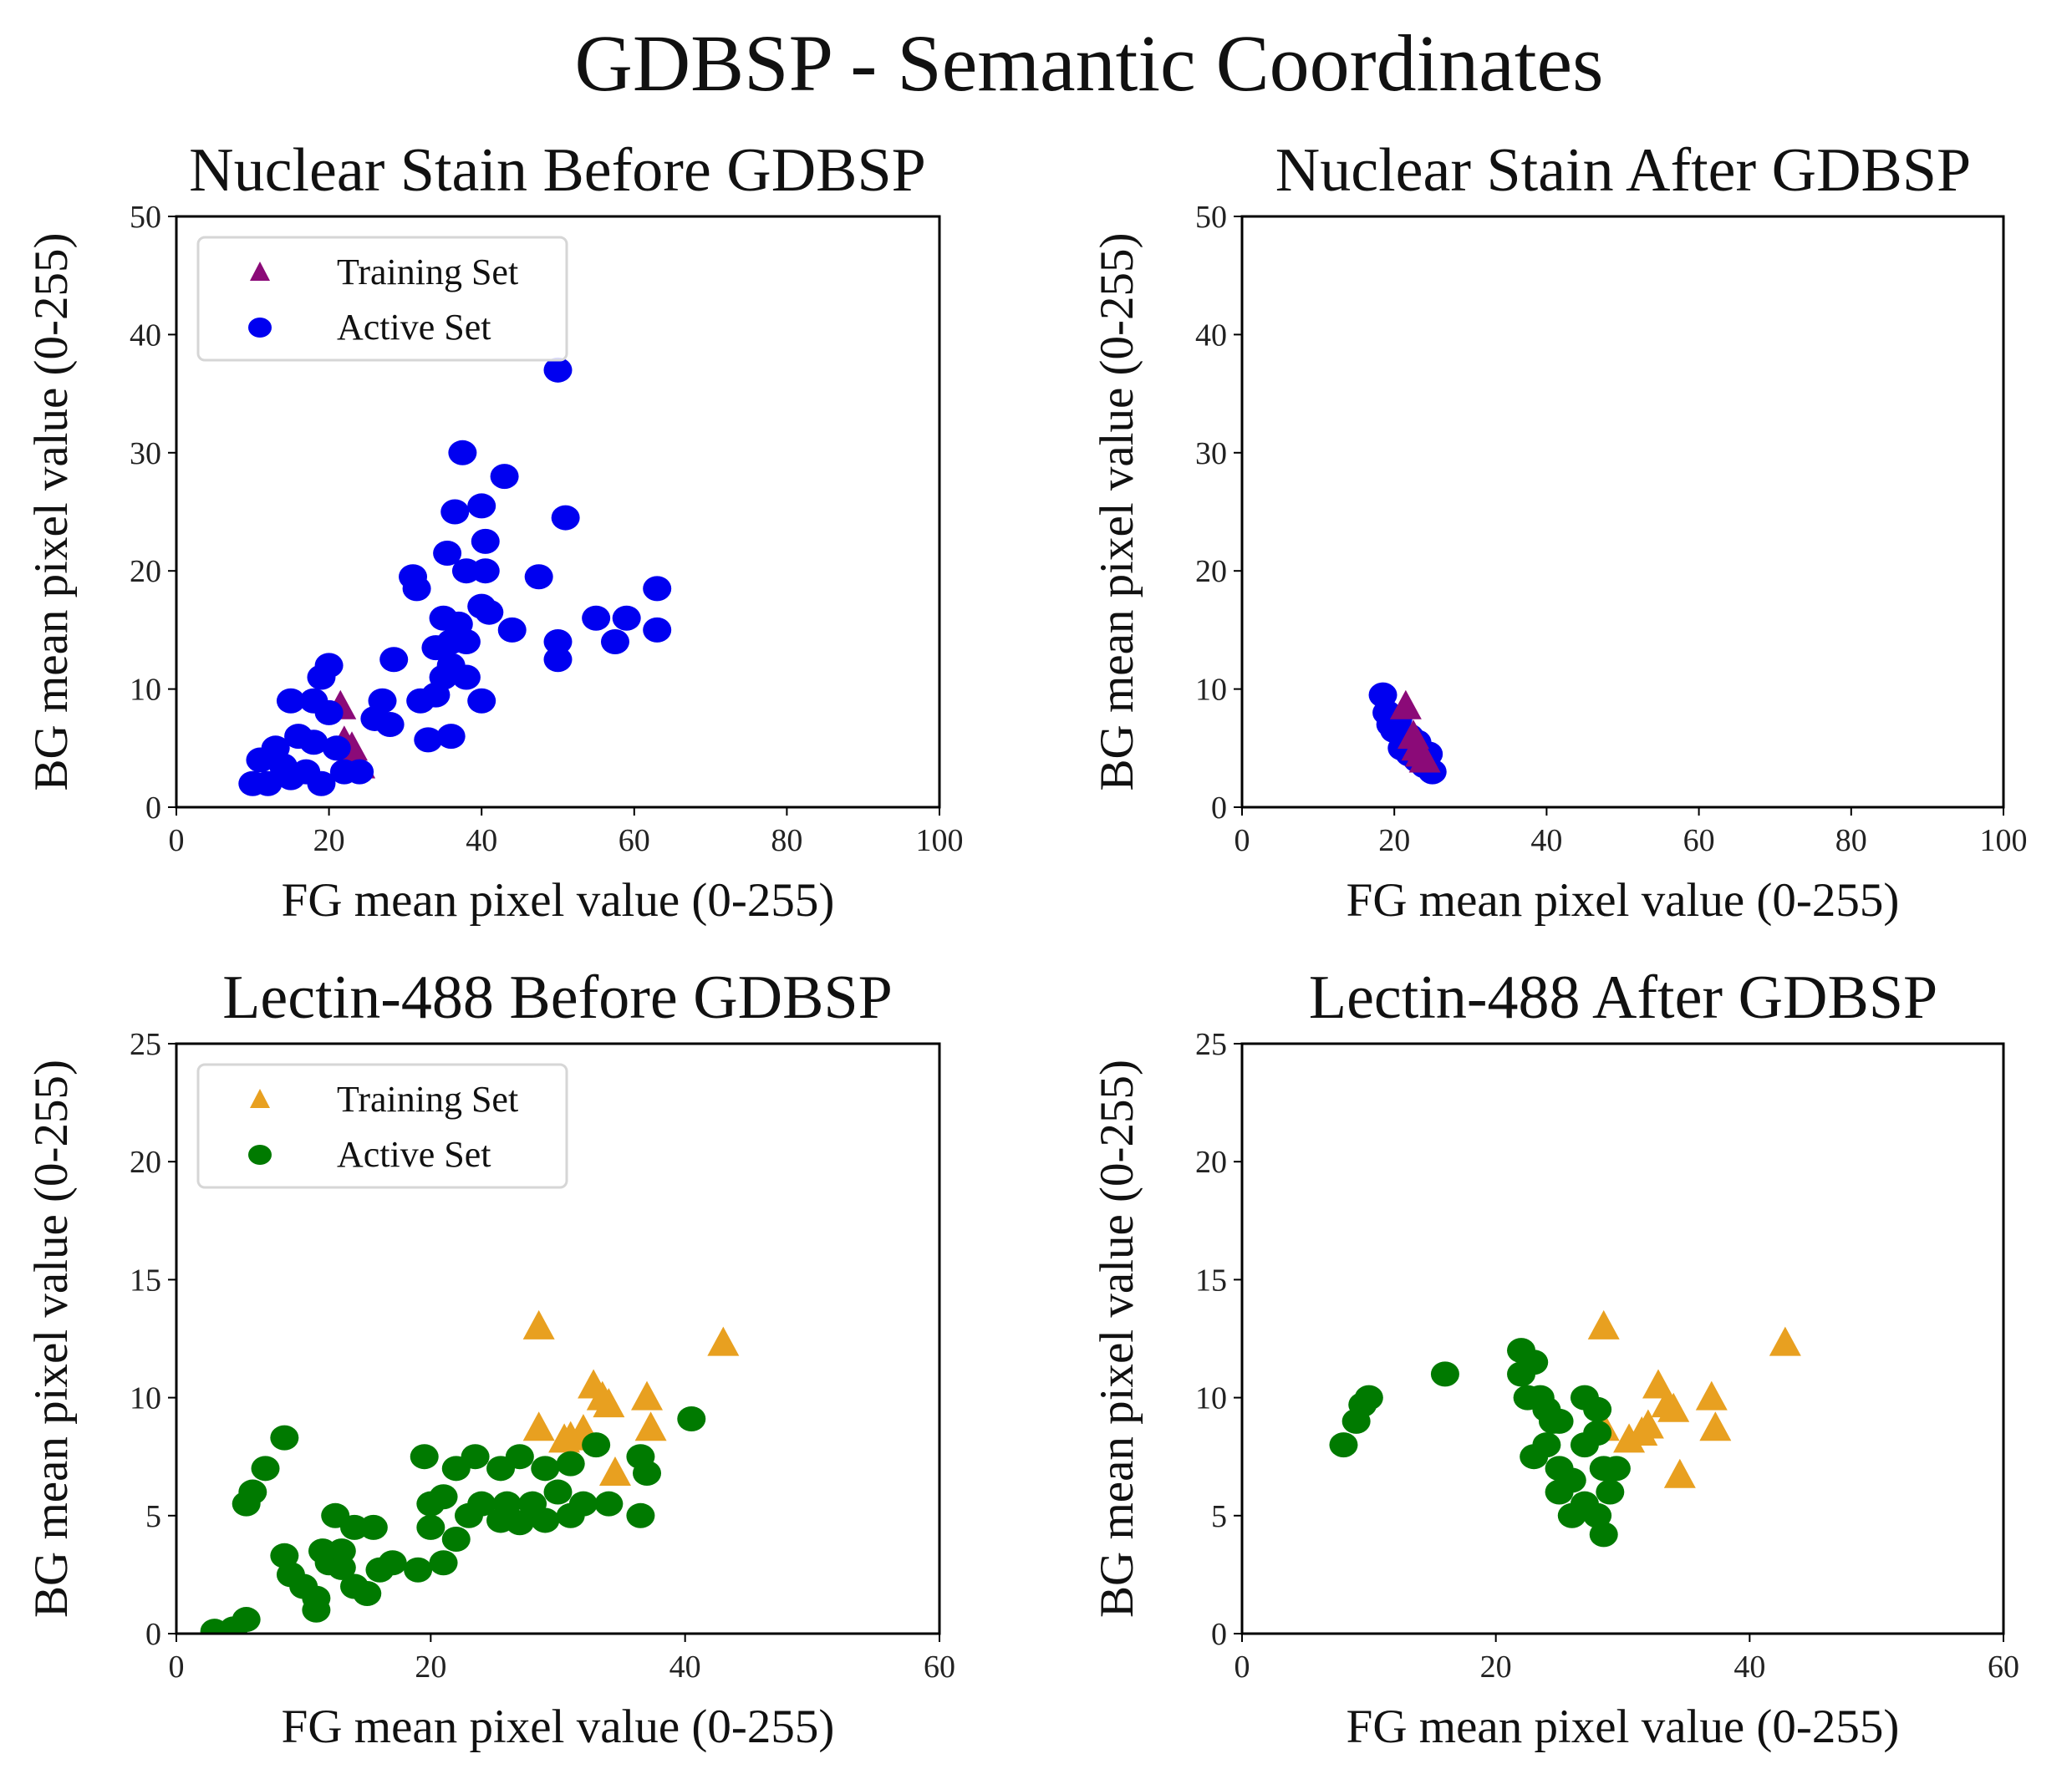 The image size is (2072, 1769). What do you see at coordinates (1749, 1667) in the screenshot?
I see `x-tick-label: 40` at bounding box center [1749, 1667].